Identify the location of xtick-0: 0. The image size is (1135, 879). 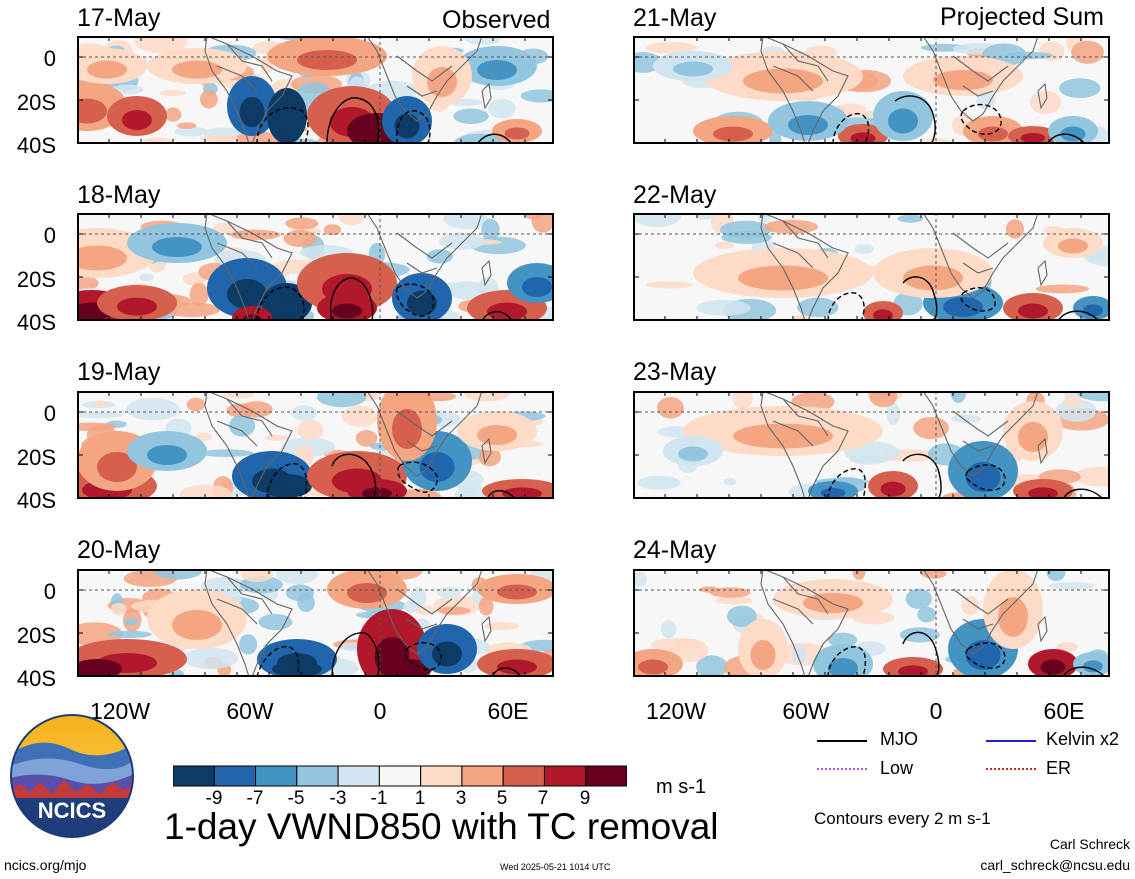
(380, 711).